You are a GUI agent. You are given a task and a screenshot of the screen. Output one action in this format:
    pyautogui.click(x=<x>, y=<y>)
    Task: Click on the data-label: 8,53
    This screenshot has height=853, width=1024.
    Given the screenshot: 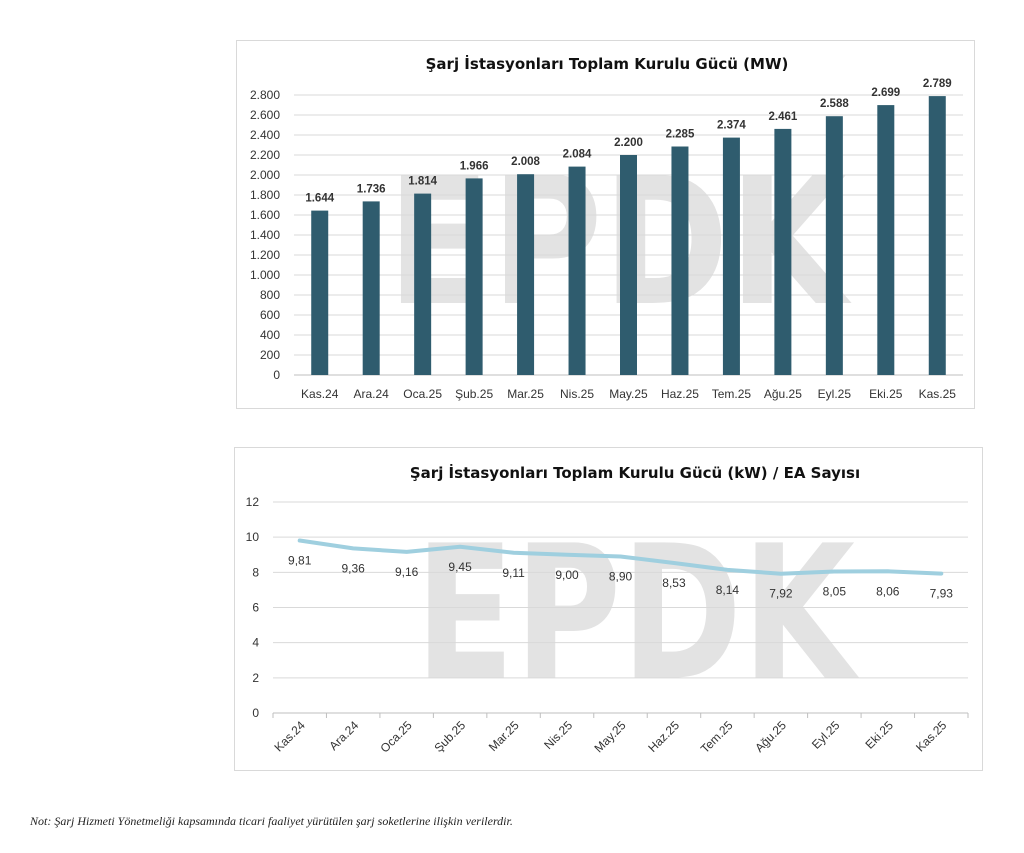 What is the action you would take?
    pyautogui.click(x=674, y=583)
    